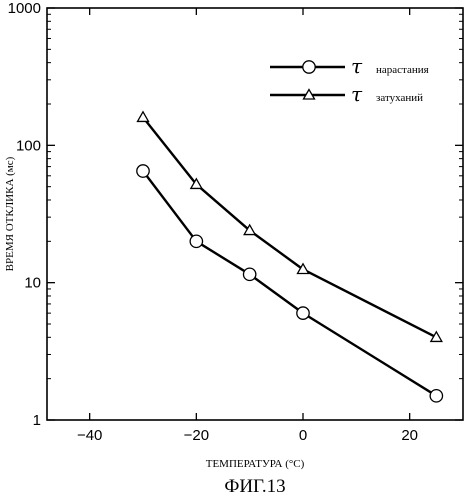  Describe the element at coordinates (254, 486) in the screenshot. I see `figure-caption: ФИГ.13` at that location.